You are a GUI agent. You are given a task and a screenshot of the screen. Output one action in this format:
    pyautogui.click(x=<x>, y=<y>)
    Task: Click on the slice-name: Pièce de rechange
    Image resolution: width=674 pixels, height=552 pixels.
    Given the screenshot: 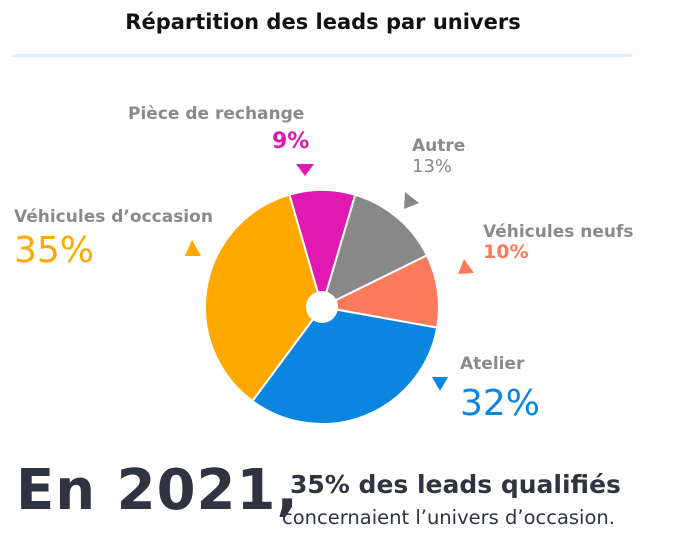 What is the action you would take?
    pyautogui.click(x=216, y=114)
    